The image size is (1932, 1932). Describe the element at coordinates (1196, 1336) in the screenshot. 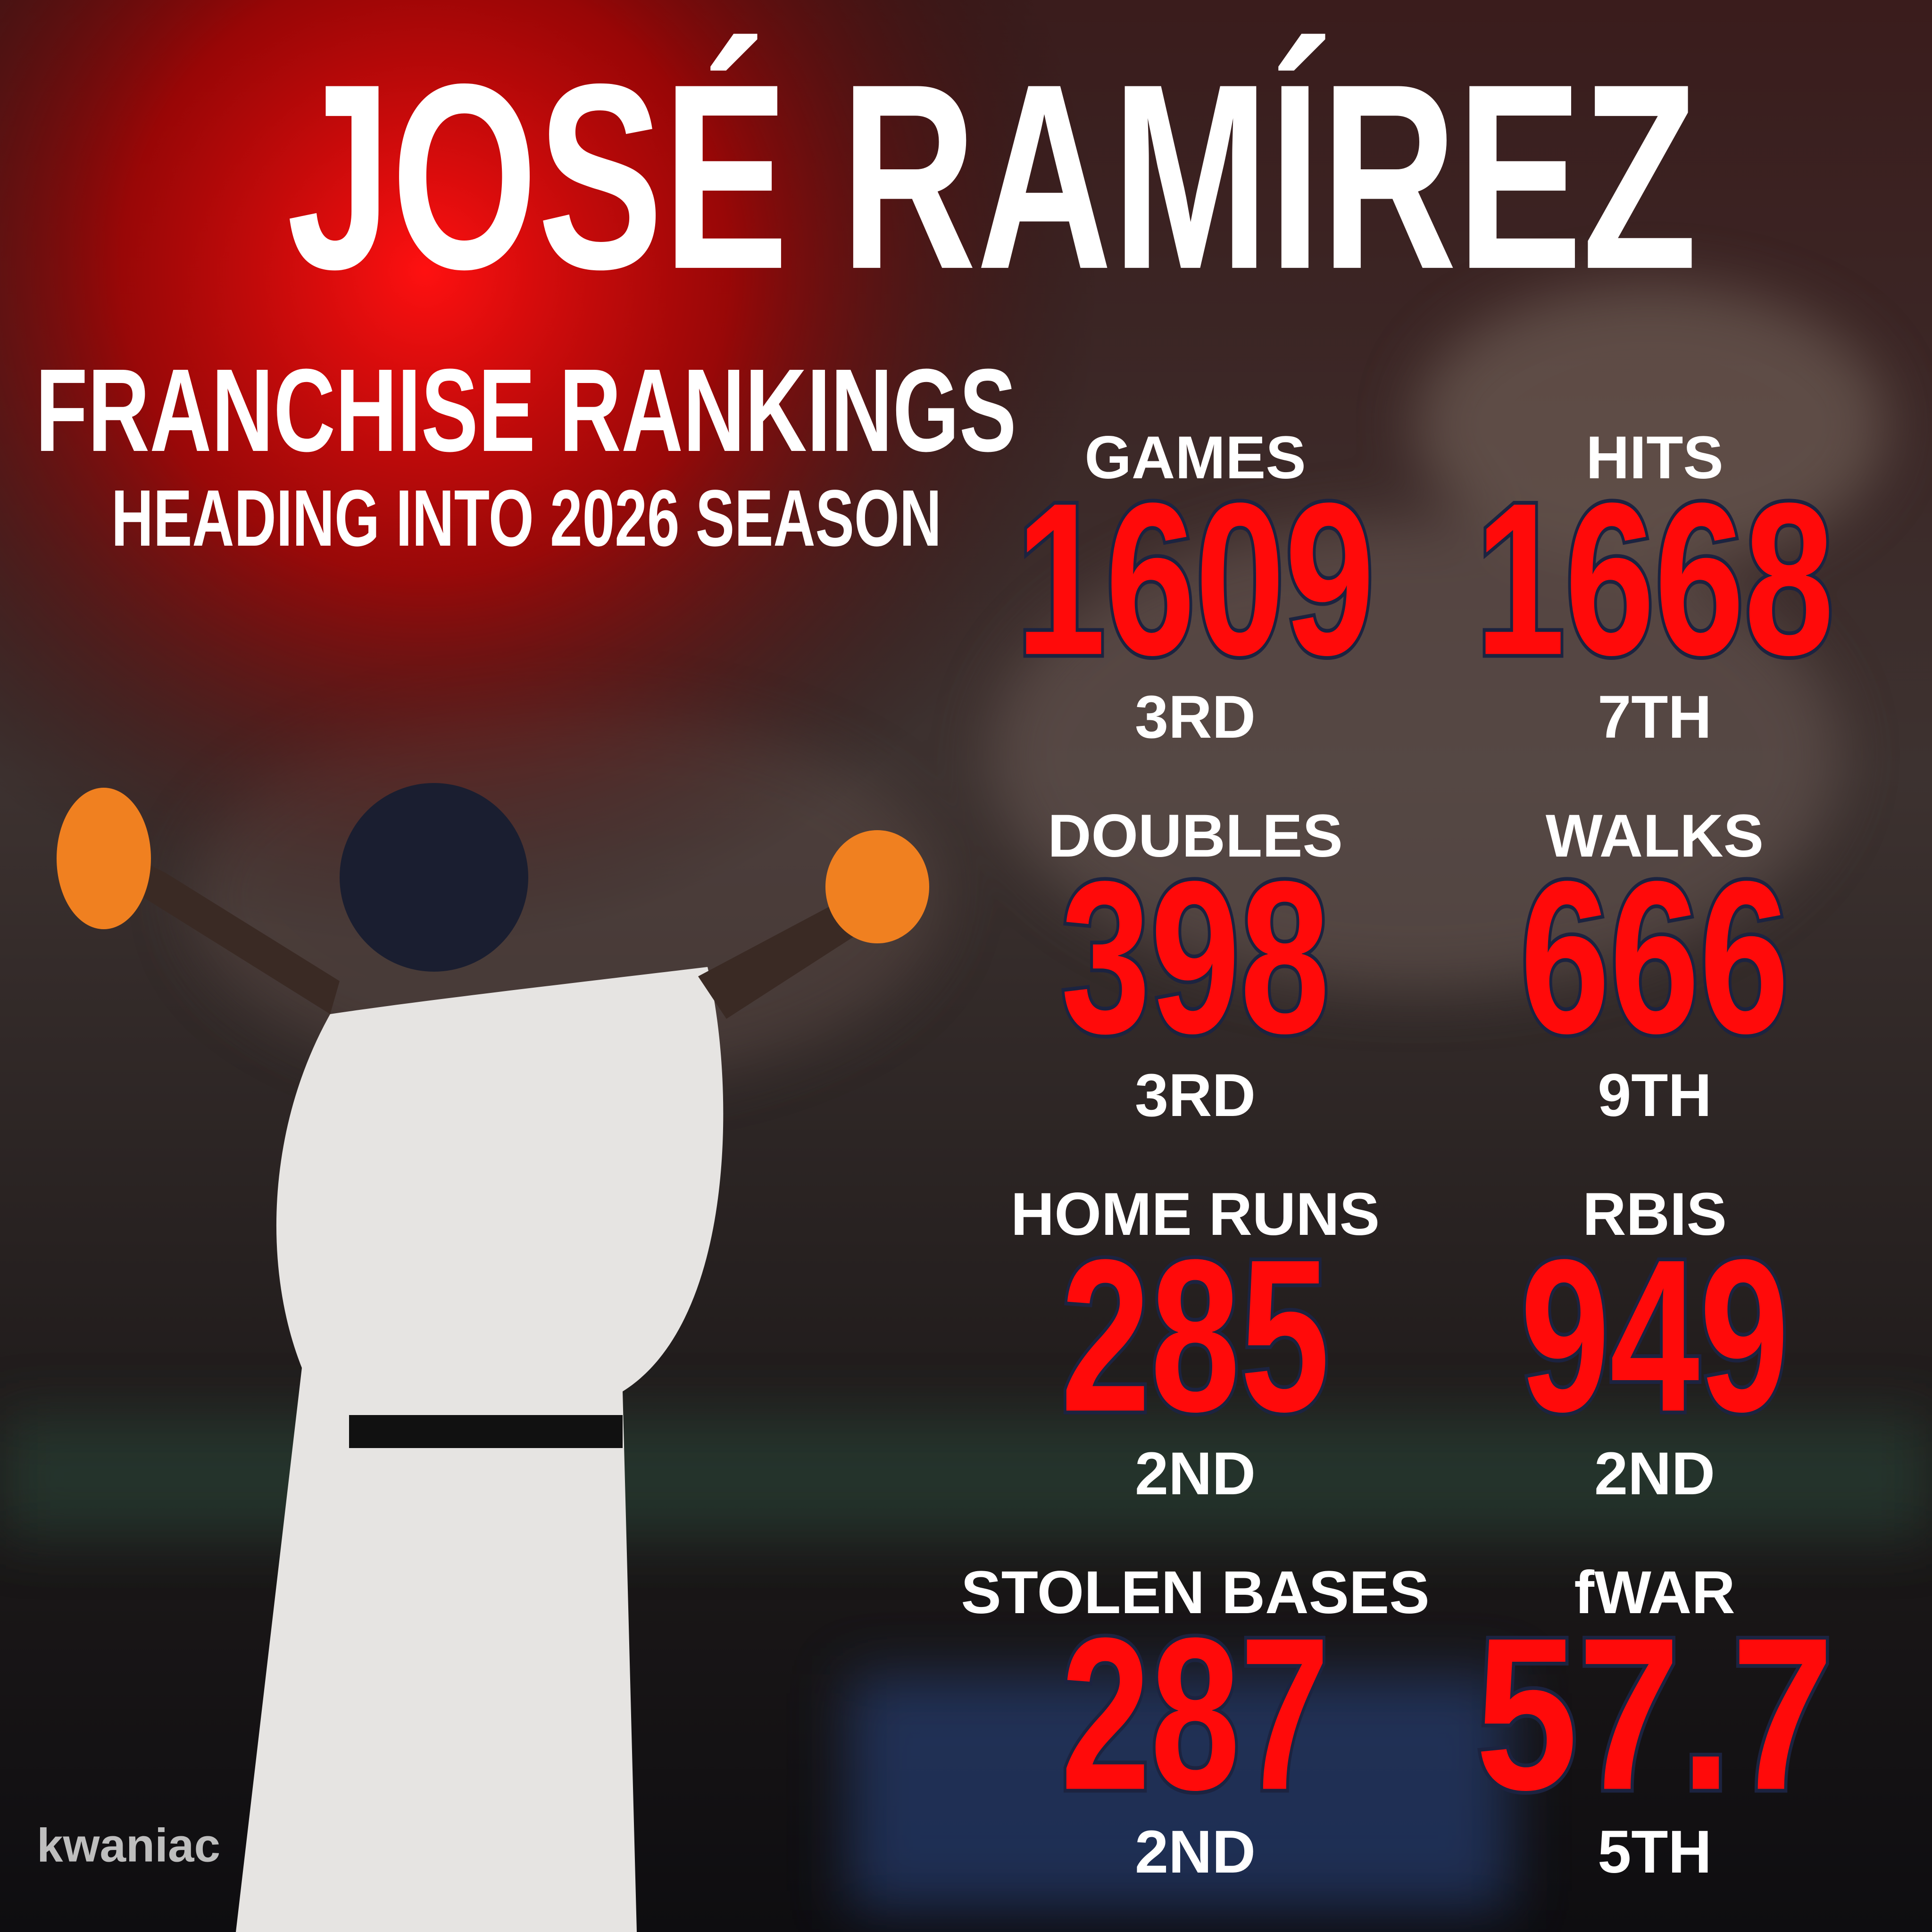

I see `stat-value: 285` at that location.